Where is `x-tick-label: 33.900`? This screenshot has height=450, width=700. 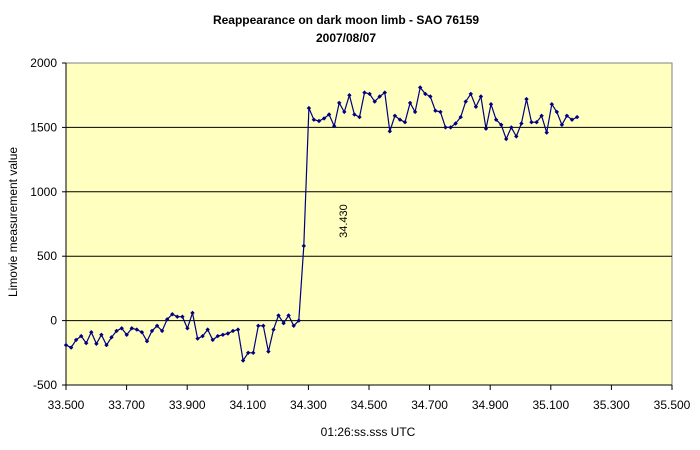 x-tick-label: 33.900 is located at coordinates (187, 405).